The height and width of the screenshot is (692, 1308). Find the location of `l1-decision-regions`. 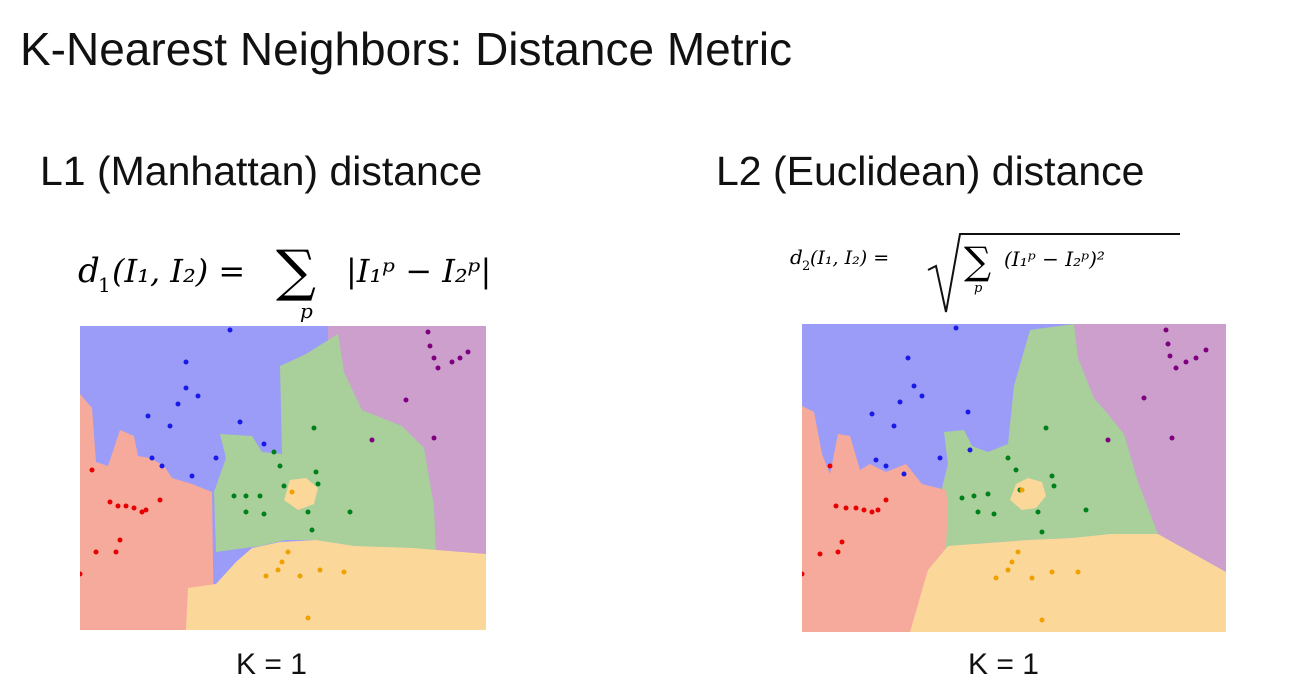

l1-decision-regions is located at coordinates (283, 478).